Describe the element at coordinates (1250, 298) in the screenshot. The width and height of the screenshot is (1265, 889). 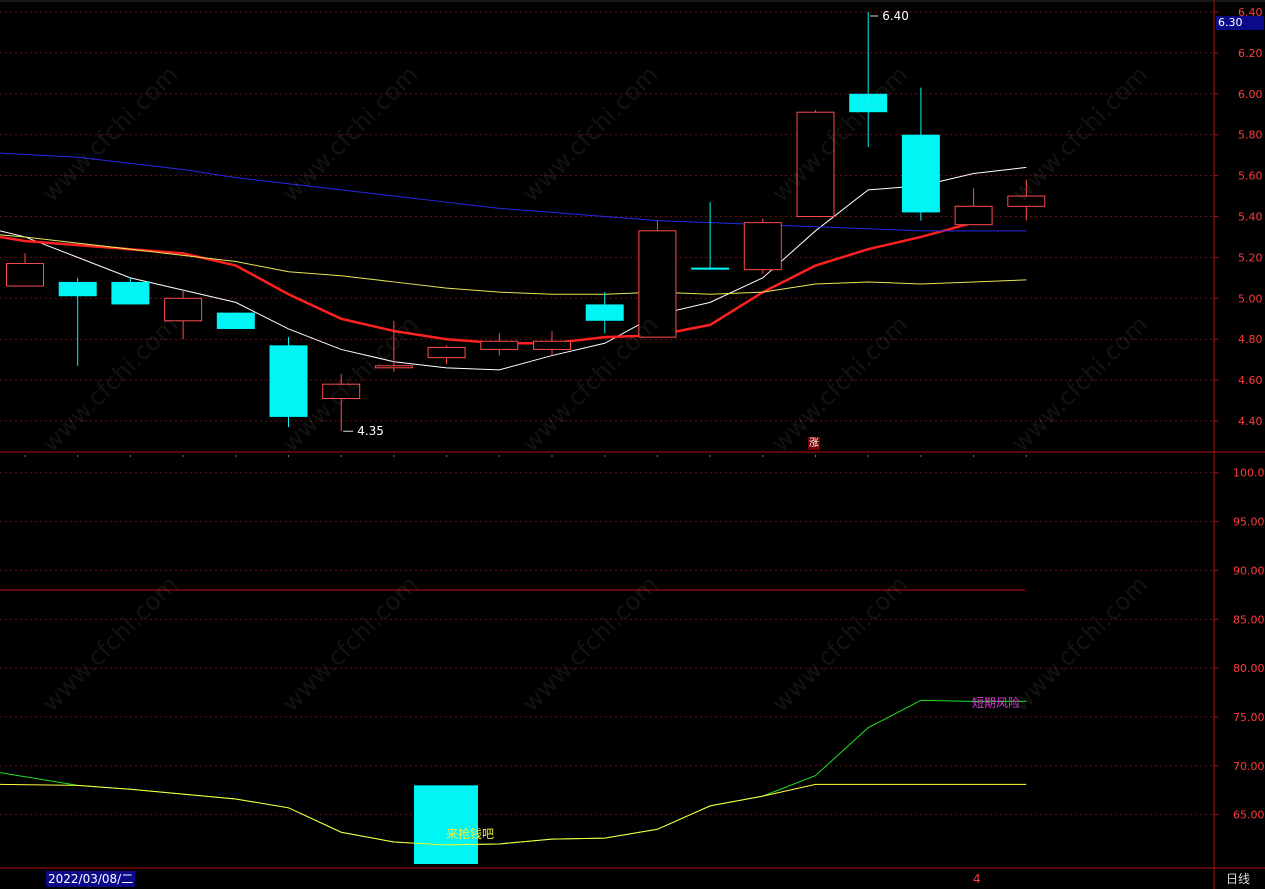
I see `price-tick-label: 5.00` at that location.